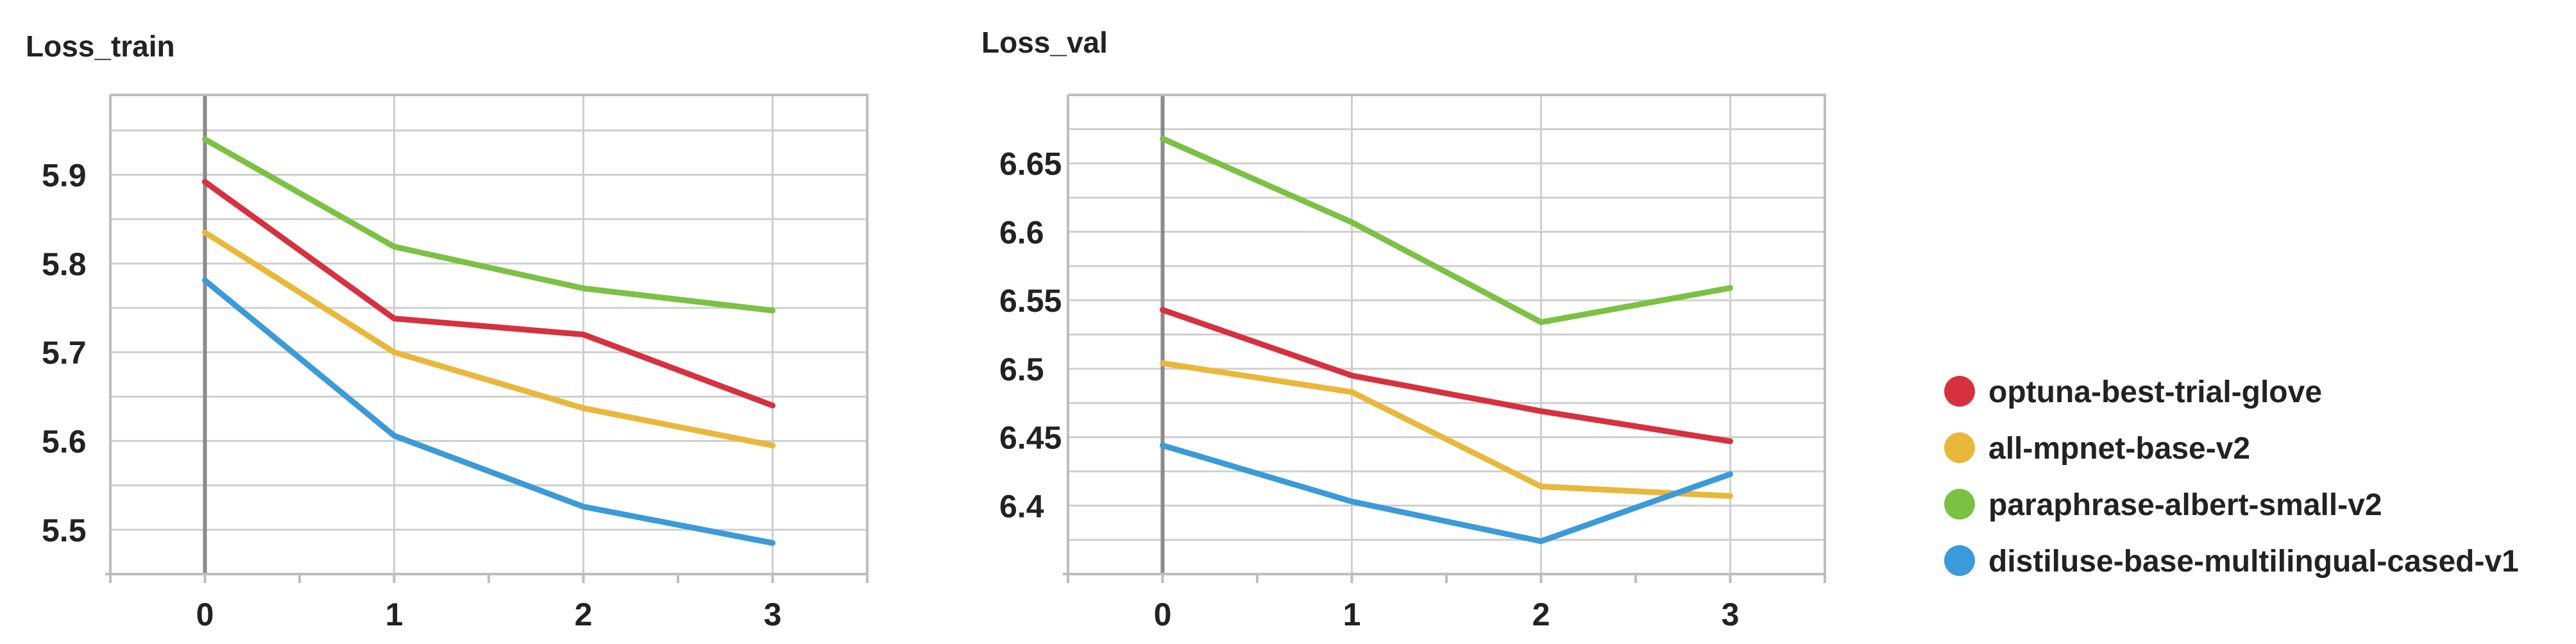 This screenshot has height=644, width=2576. Describe the element at coordinates (1044, 42) in the screenshot. I see `chart-title: Loss_val` at that location.